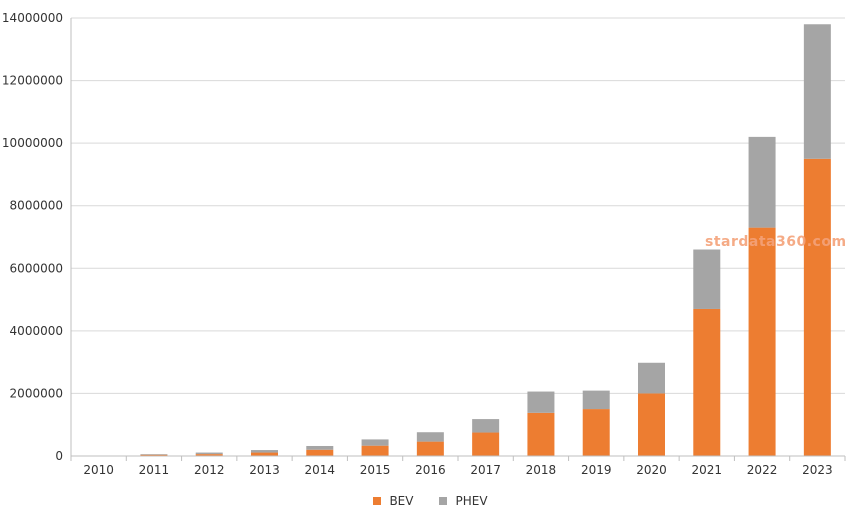  Describe the element at coordinates (486, 426) in the screenshot. I see `bar-phev-2017` at that location.